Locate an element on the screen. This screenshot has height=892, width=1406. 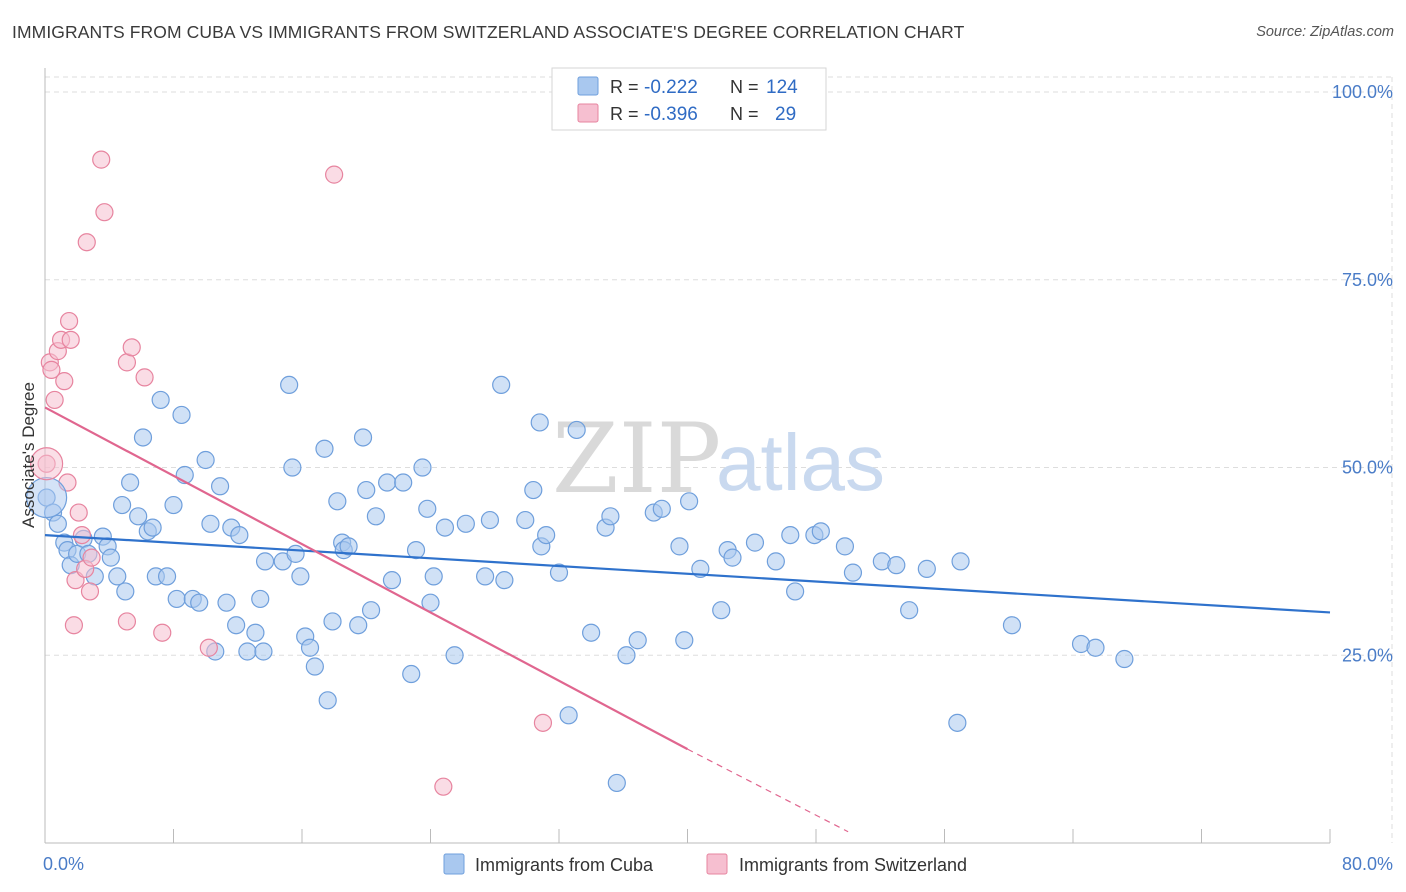
legend-n-value-cuba: 124 is located at coordinates (782, 87).